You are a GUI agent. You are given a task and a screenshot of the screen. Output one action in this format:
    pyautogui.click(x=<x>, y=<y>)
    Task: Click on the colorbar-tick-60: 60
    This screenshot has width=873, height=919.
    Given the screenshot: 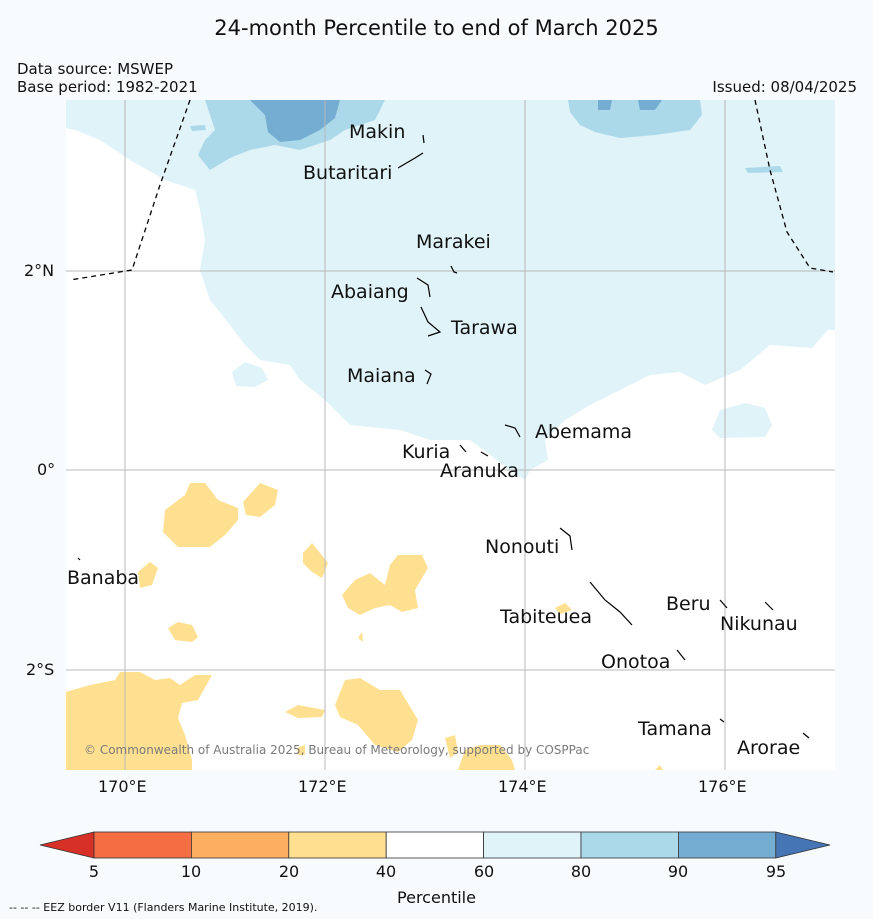 What is the action you would take?
    pyautogui.click(x=484, y=871)
    